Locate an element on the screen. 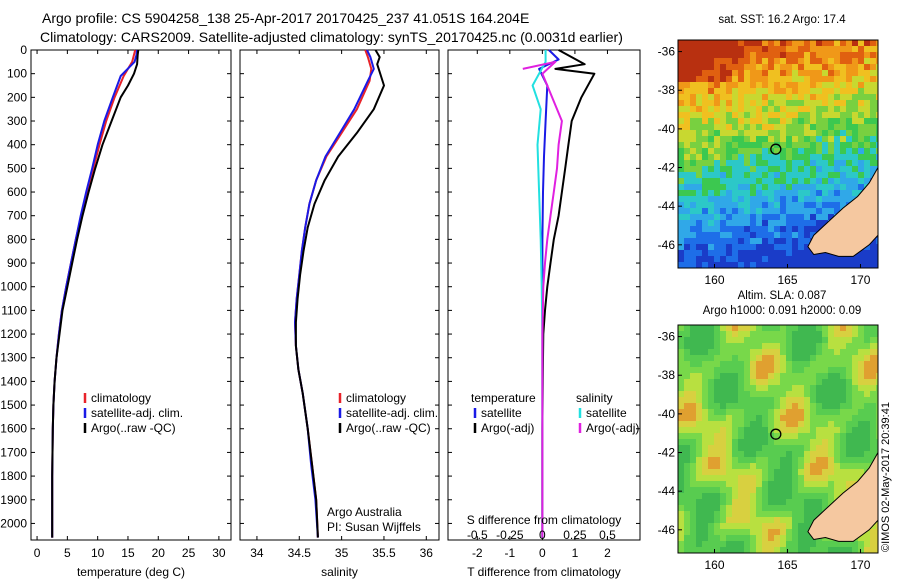 The height and width of the screenshot is (580, 900). series-climatology is located at coordinates (333, 293).